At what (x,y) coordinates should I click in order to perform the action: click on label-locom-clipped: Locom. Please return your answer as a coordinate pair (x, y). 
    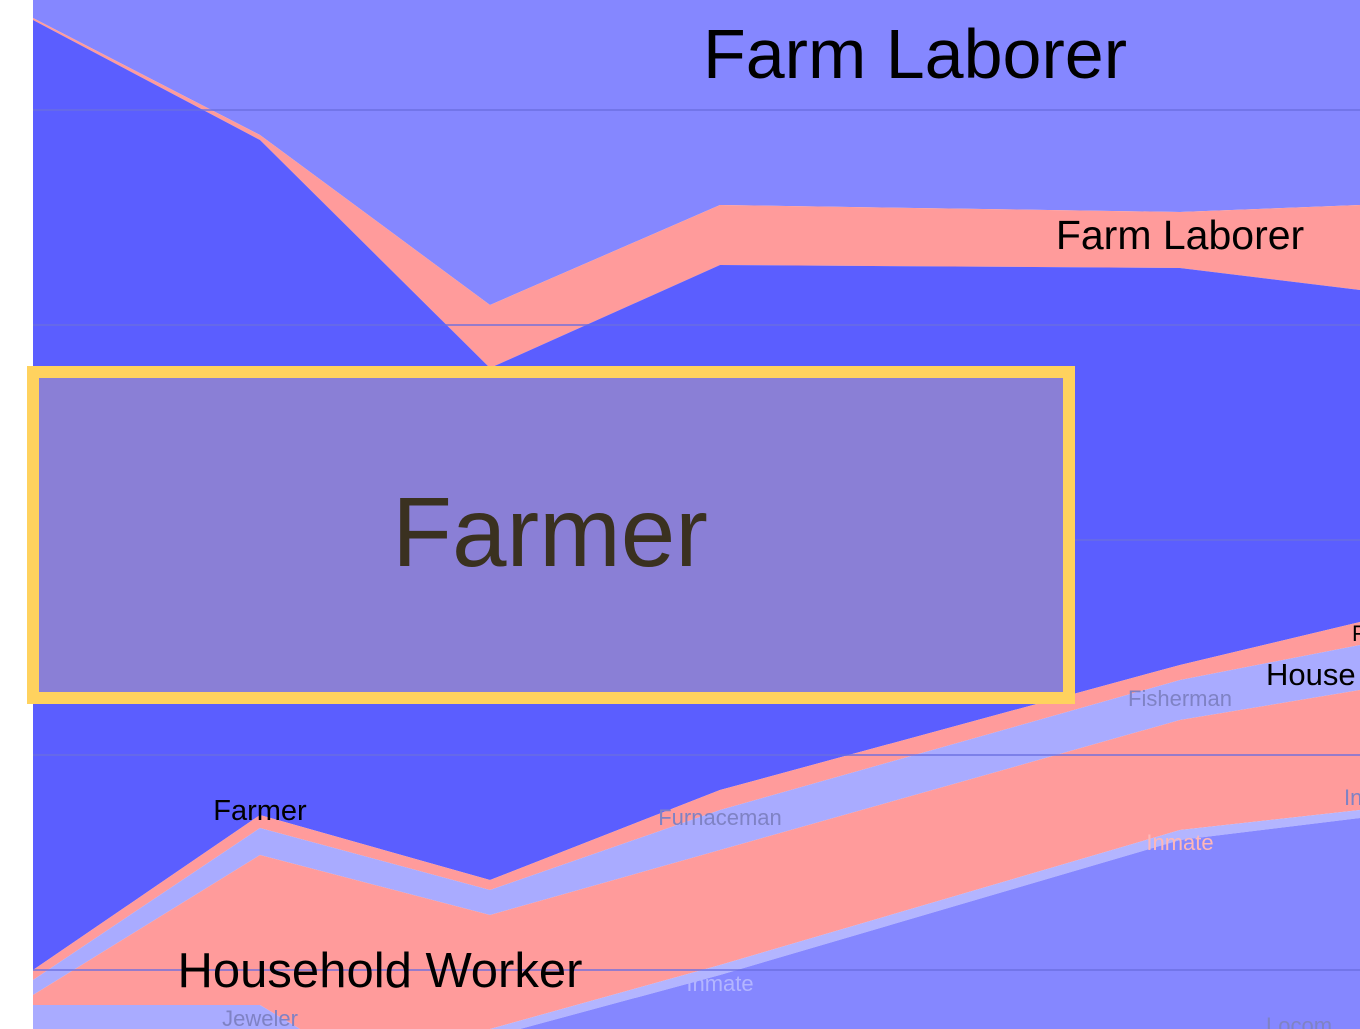
    Looking at the image, I should click on (1299, 1021).